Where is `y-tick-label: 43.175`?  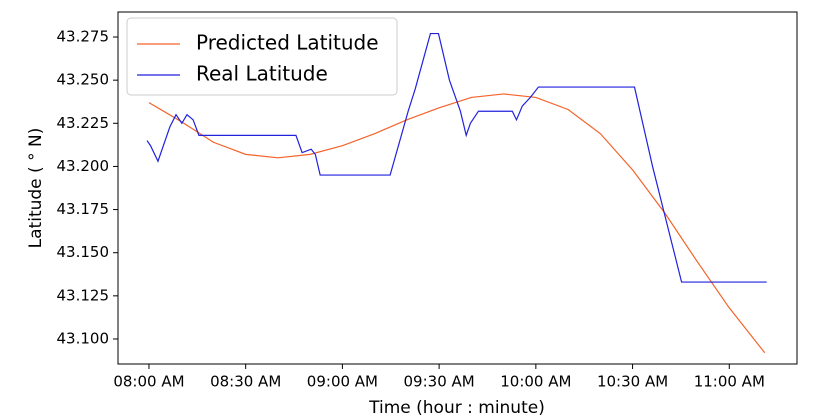 y-tick-label: 43.175 is located at coordinates (83, 209).